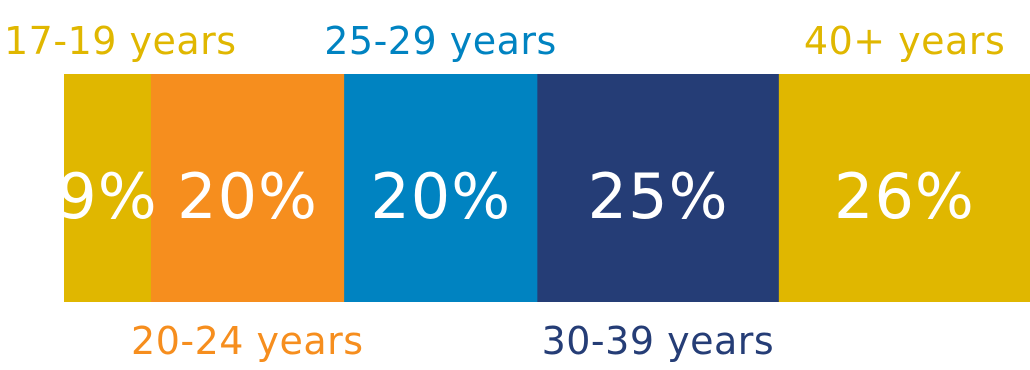 This screenshot has width=1030, height=370. Describe the element at coordinates (120, 41) in the screenshot. I see `category-label-17-19-years: 17-19 years` at that location.